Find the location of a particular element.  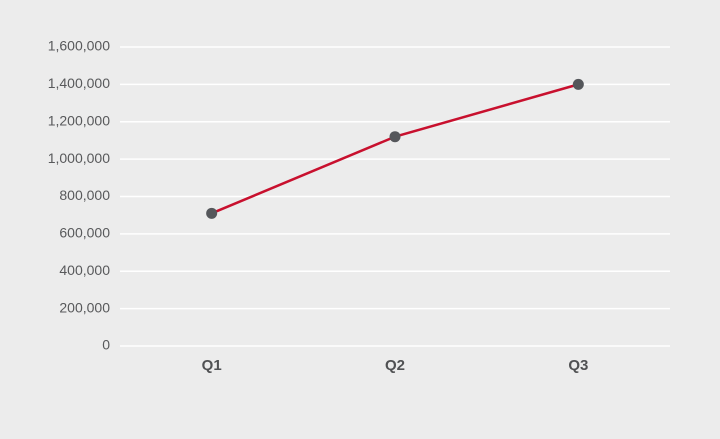

y-tick-label: 400,000 is located at coordinates (84, 270).